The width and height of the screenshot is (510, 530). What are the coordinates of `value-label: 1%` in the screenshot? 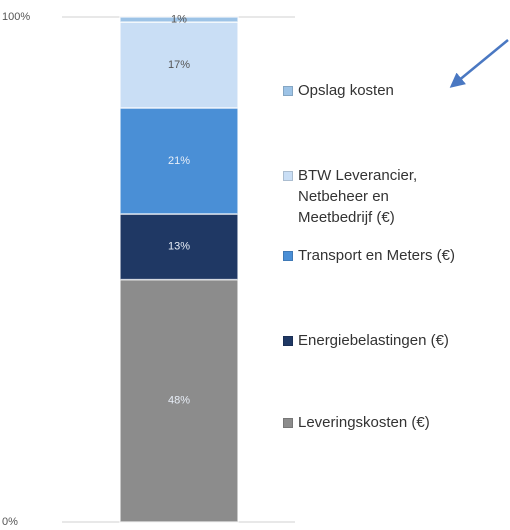 It's located at (179, 19).